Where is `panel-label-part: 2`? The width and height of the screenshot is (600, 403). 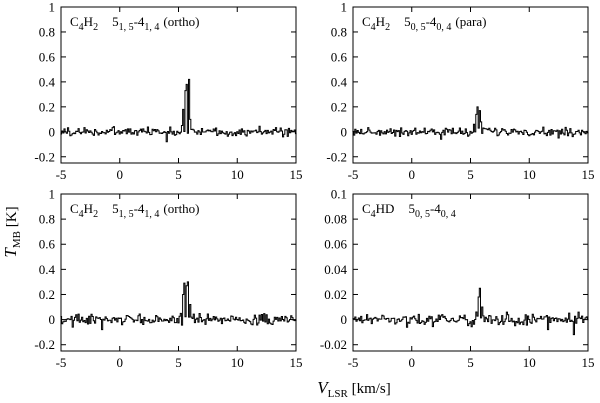 panel-label-part: 2 is located at coordinates (95, 27).